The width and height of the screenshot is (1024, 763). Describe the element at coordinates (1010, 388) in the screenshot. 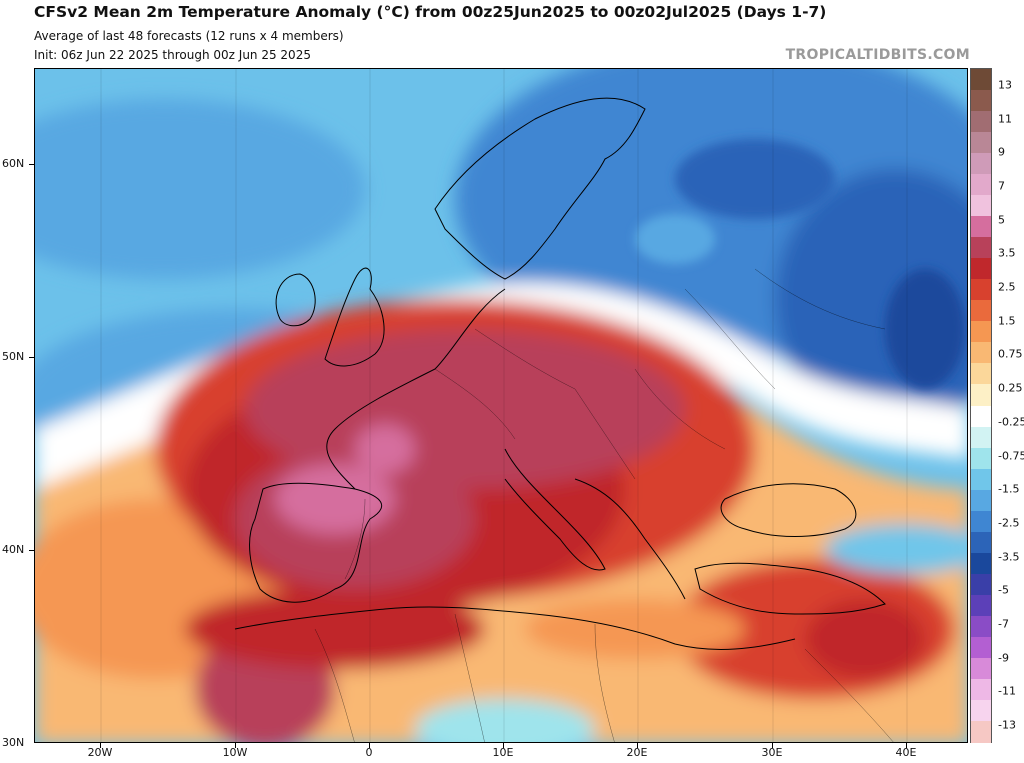

I see `colorbar-label: 0.25` at that location.